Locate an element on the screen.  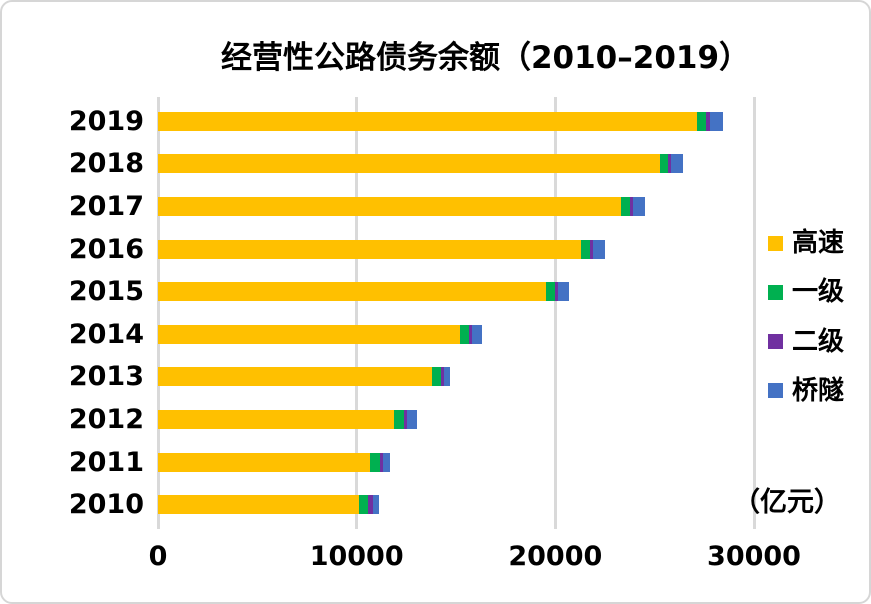
legend-item-bridge-tunnel: 桥隧 is located at coordinates (806, 391).